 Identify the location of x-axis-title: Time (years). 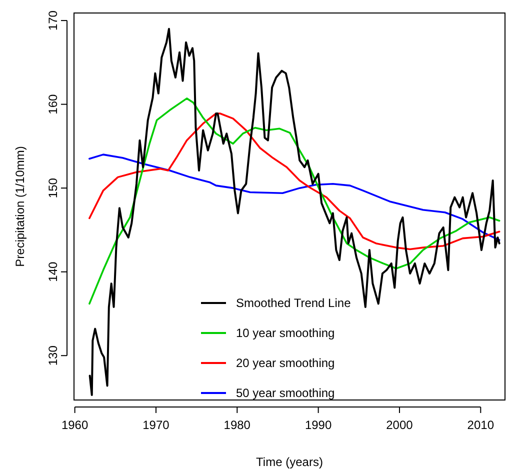
(289, 462).